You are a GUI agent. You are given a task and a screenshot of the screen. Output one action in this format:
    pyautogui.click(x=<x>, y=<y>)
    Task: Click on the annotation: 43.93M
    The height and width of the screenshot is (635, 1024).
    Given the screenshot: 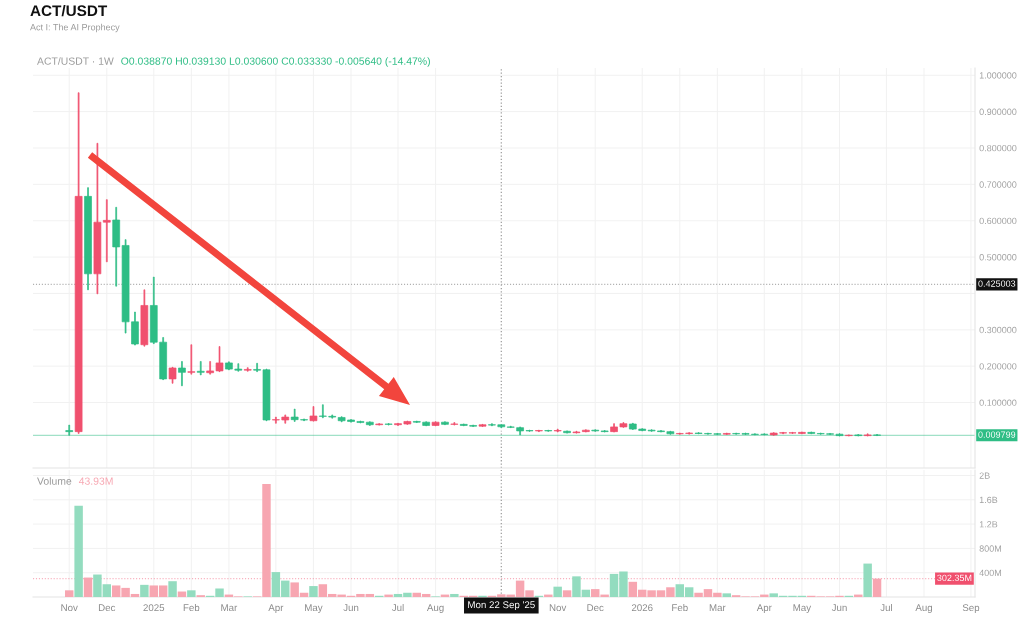 What is the action you would take?
    pyautogui.click(x=95, y=481)
    